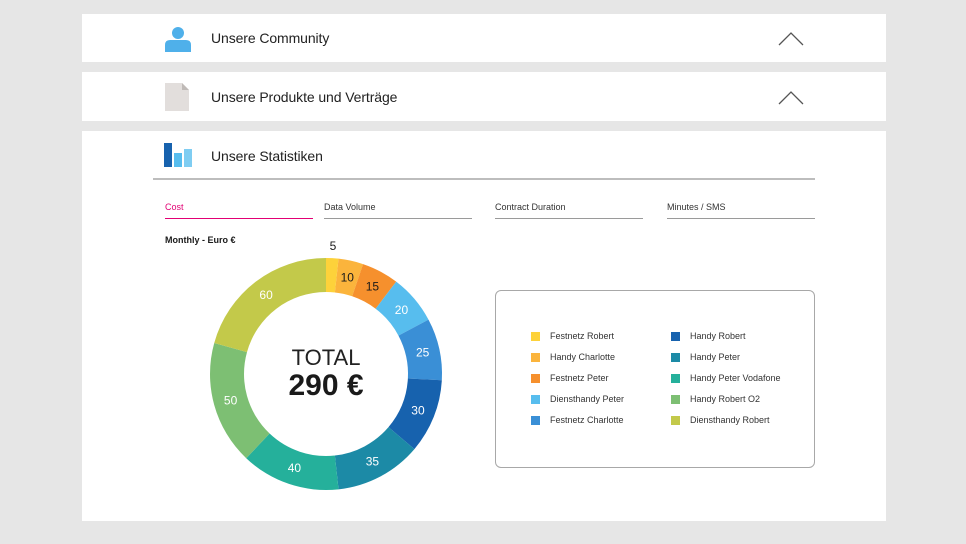 This screenshot has height=544, width=966. What do you see at coordinates (231, 400) in the screenshot?
I see `donut-segment-label: 50` at bounding box center [231, 400].